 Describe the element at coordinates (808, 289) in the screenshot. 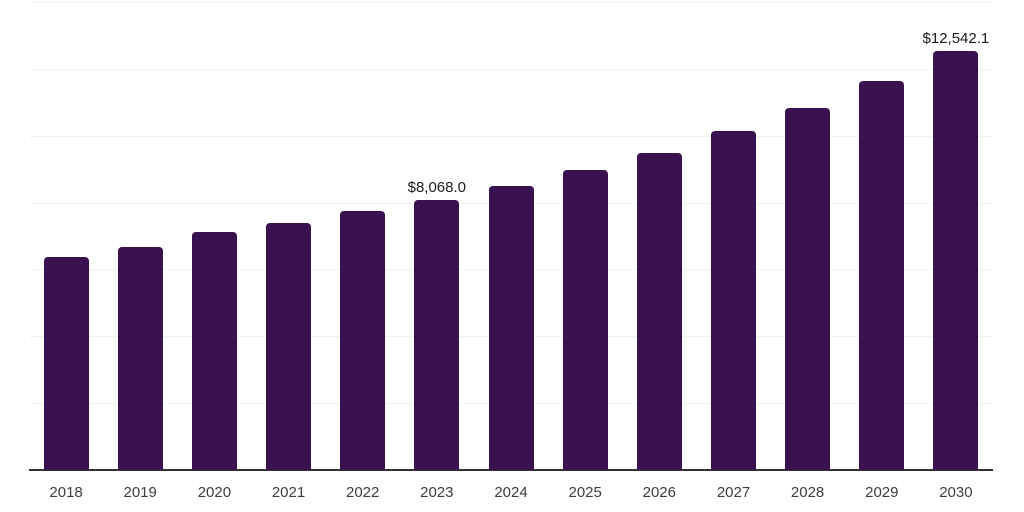

I see `bar-2028` at that location.